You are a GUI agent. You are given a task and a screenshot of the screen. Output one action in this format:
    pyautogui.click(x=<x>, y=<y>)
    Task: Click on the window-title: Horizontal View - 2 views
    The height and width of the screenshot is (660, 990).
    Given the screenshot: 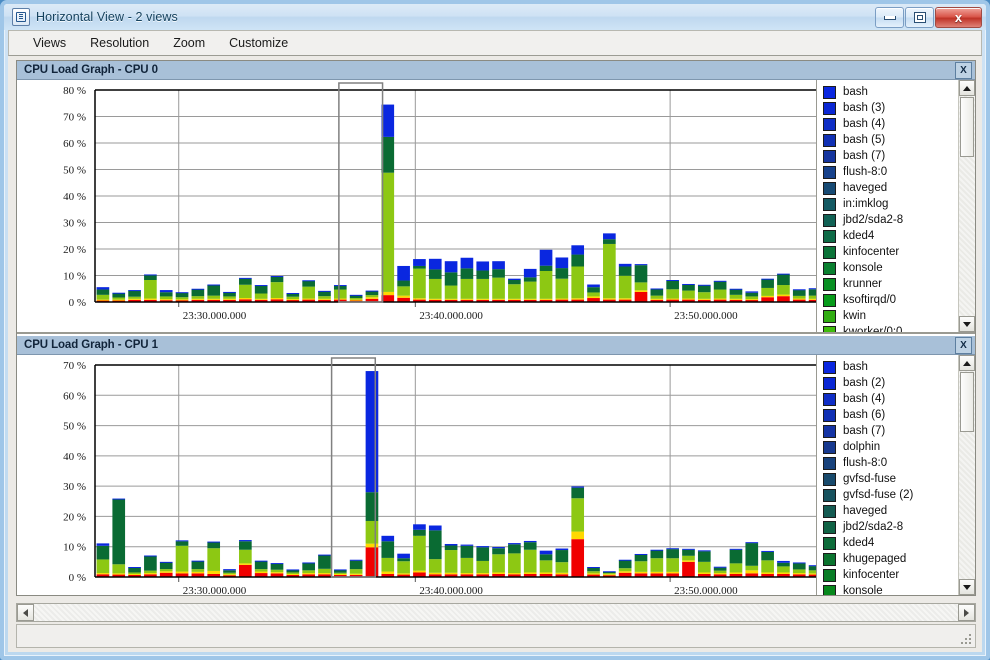 What is the action you would take?
    pyautogui.click(x=107, y=17)
    